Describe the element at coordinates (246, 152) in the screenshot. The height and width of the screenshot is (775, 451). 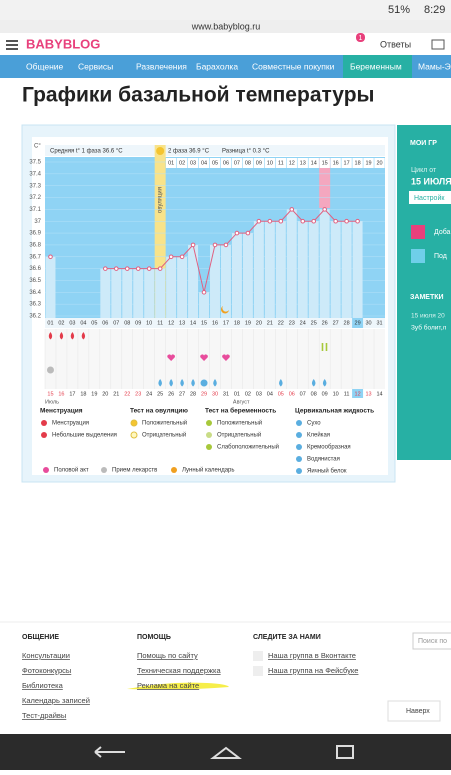
I see `summary: Разница t° 0.3 °C` at that location.